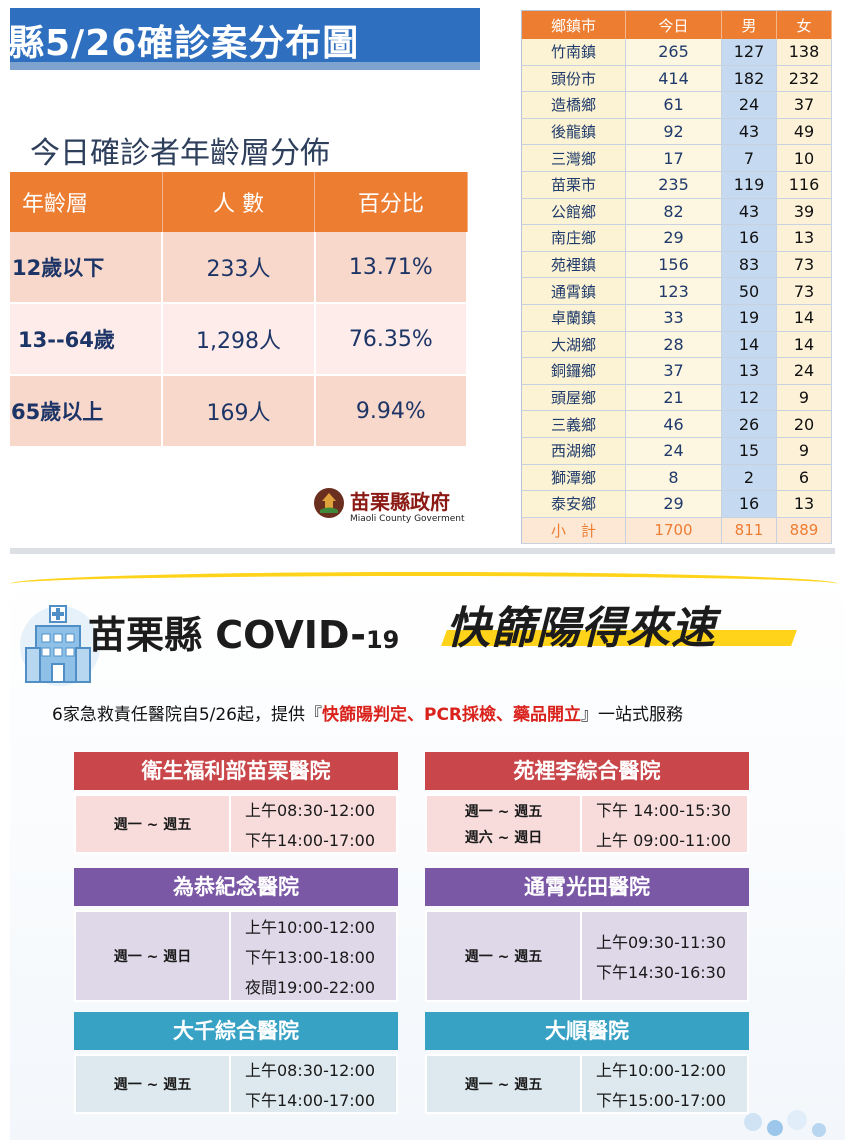 This screenshot has height=1144, width=855. I want to click on female-count-cell: 37, so click(804, 105).